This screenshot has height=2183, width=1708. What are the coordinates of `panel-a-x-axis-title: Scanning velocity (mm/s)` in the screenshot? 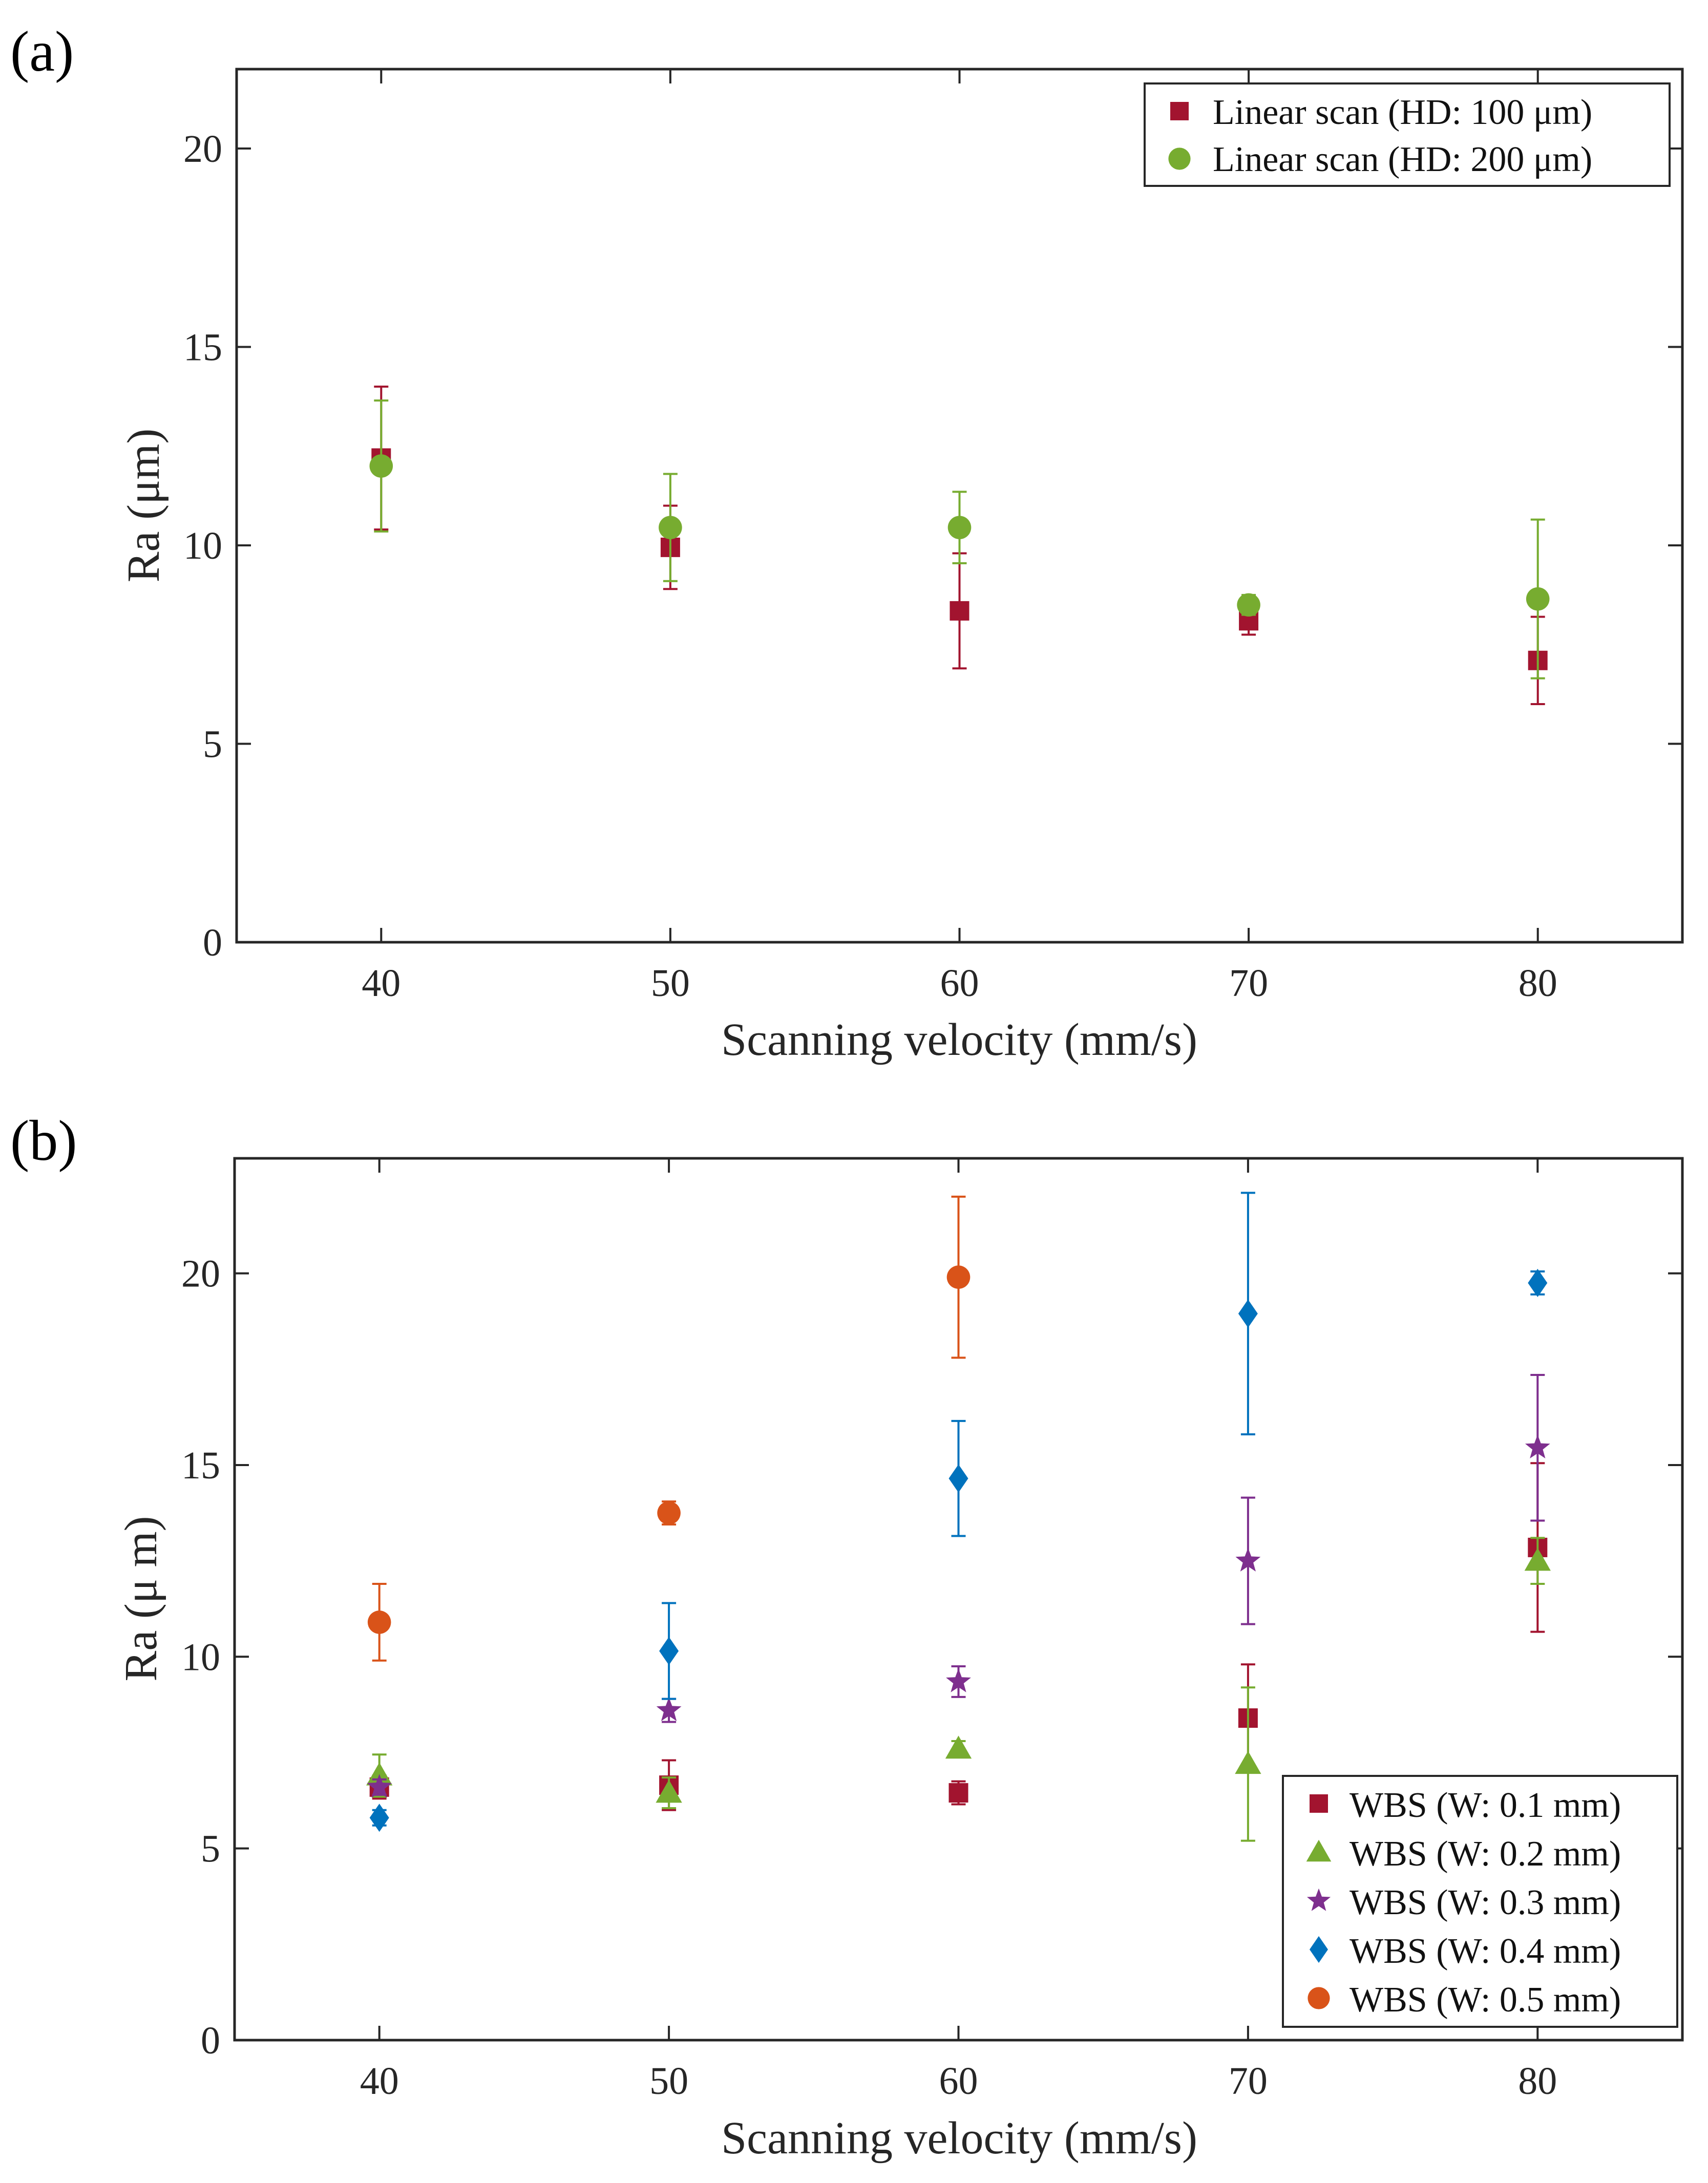 It's located at (959, 1039).